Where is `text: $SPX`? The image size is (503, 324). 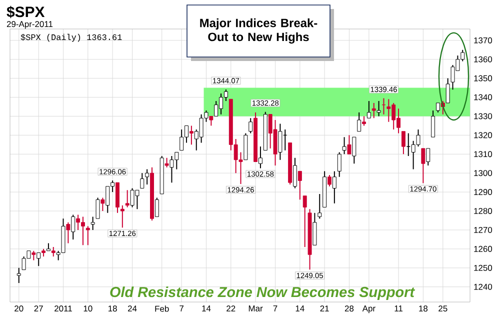
text: $SPX is located at coordinates (25, 12).